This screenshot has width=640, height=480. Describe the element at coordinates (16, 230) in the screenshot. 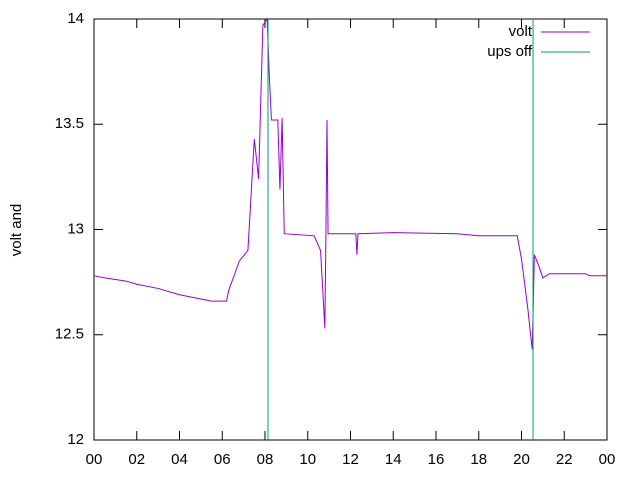

I see `y-axis-label: volt and` at that location.